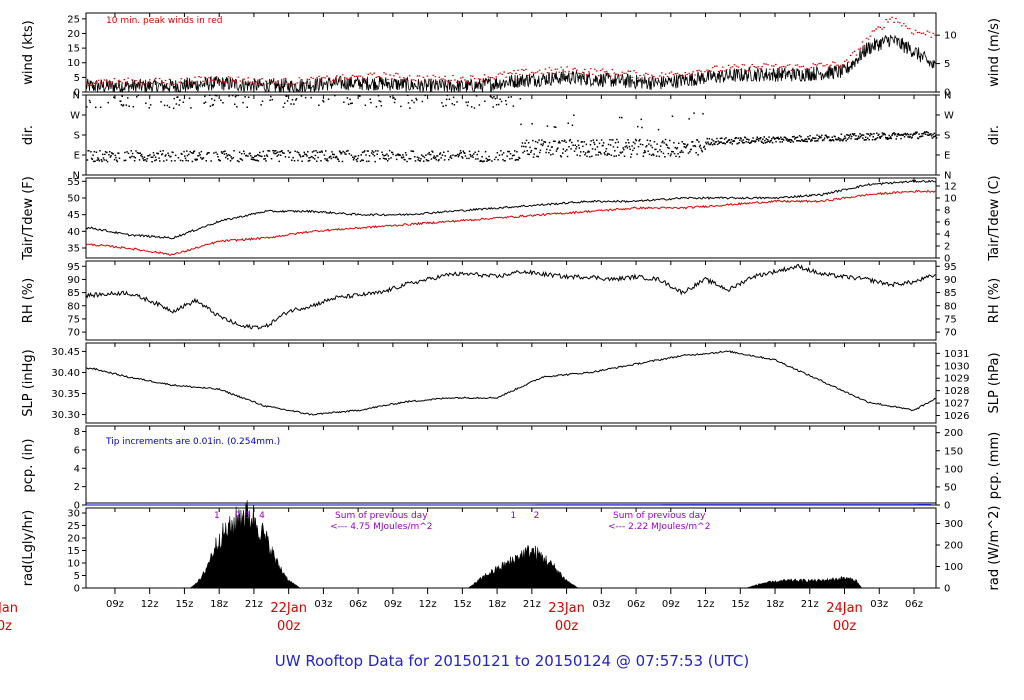  I want to click on x-day-hour-label: 00z, so click(289, 626).